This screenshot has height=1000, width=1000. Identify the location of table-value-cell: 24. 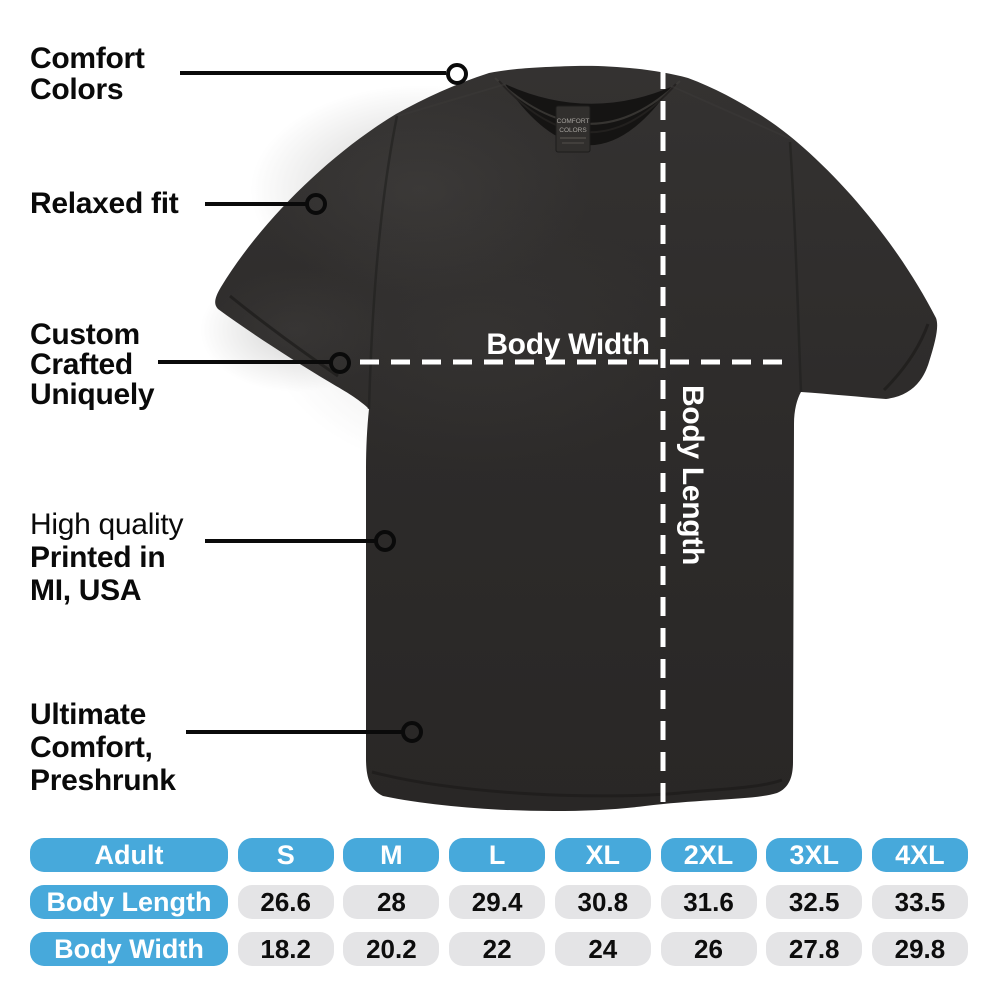
(602, 949).